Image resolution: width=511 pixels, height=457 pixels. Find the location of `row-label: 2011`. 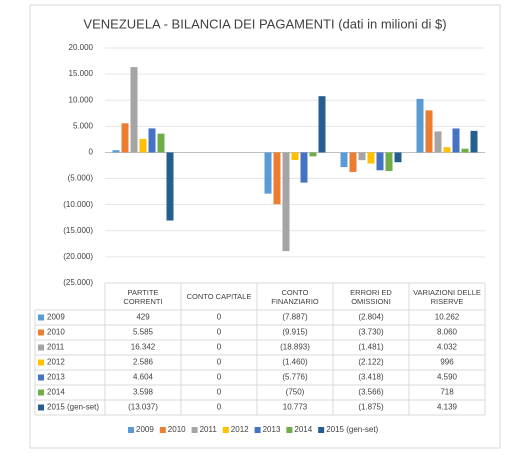

row-label: 2011 is located at coordinates (56, 347).